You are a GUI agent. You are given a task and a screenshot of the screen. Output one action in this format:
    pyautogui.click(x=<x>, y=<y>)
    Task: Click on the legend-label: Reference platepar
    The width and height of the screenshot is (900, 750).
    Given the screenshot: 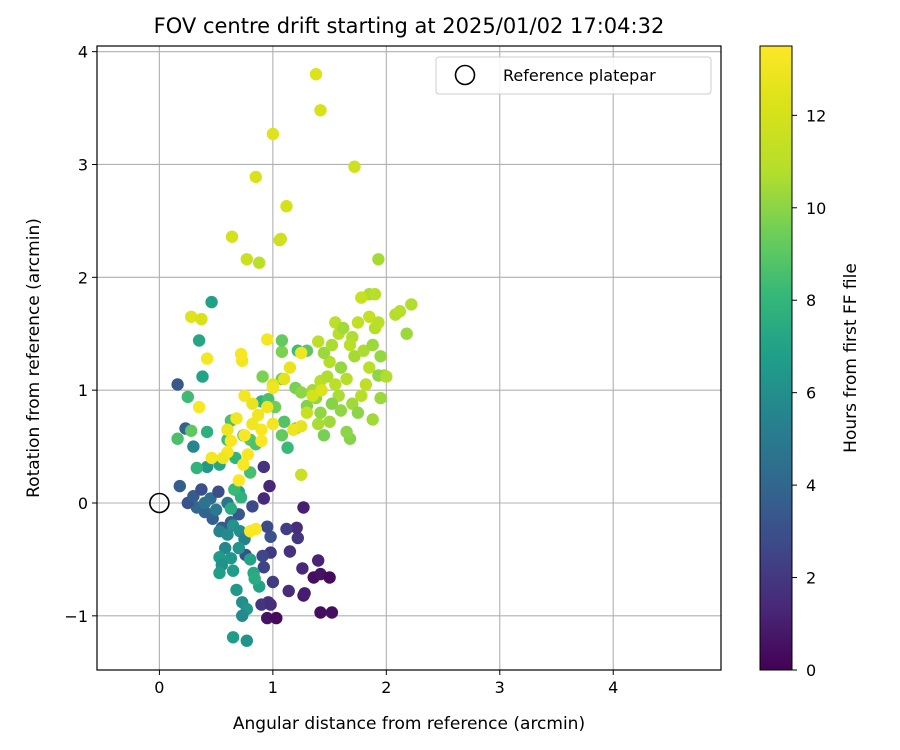 What is the action you would take?
    pyautogui.click(x=579, y=75)
    